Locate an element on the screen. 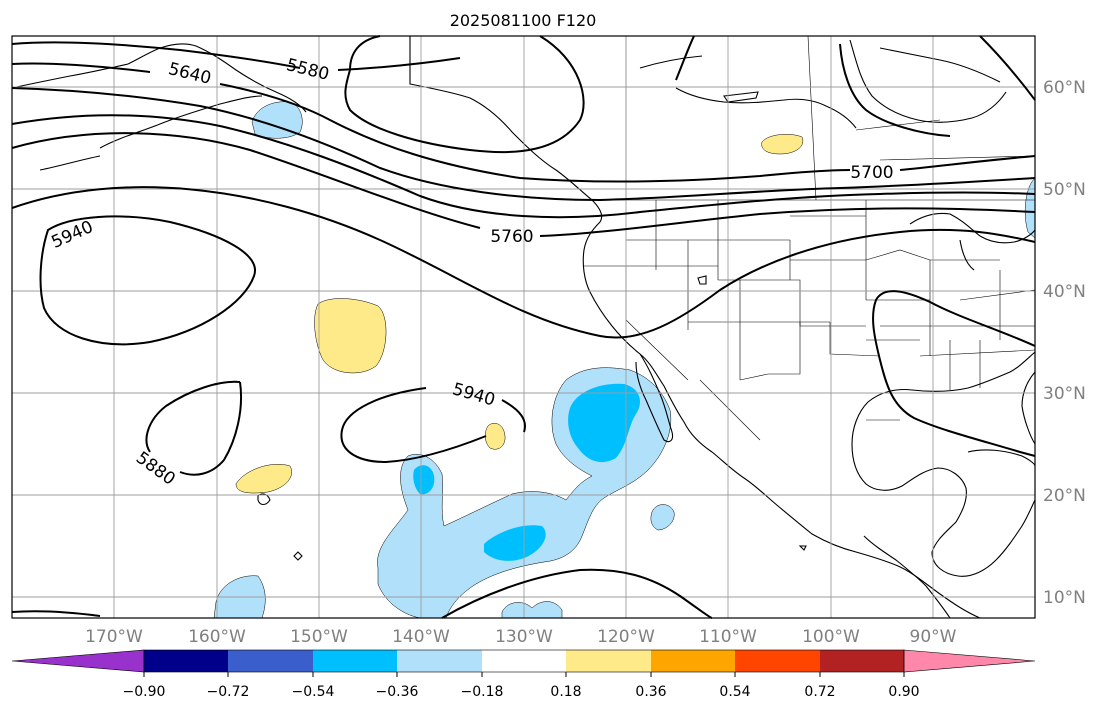  colorbar-tick-label-5: −0.18 is located at coordinates (482, 692).